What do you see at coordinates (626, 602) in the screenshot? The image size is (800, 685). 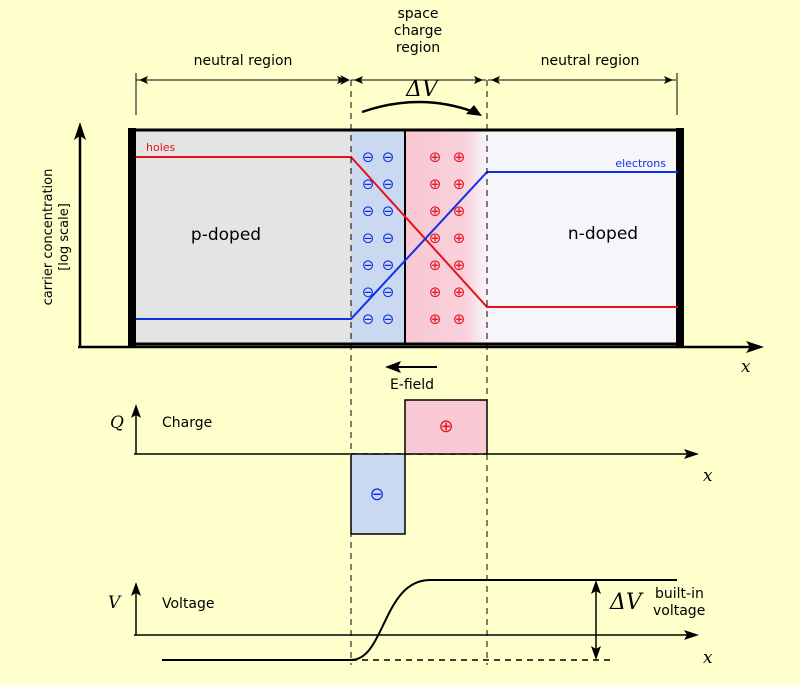 I see `delta-v-bottom-label: ΔV` at bounding box center [626, 602].